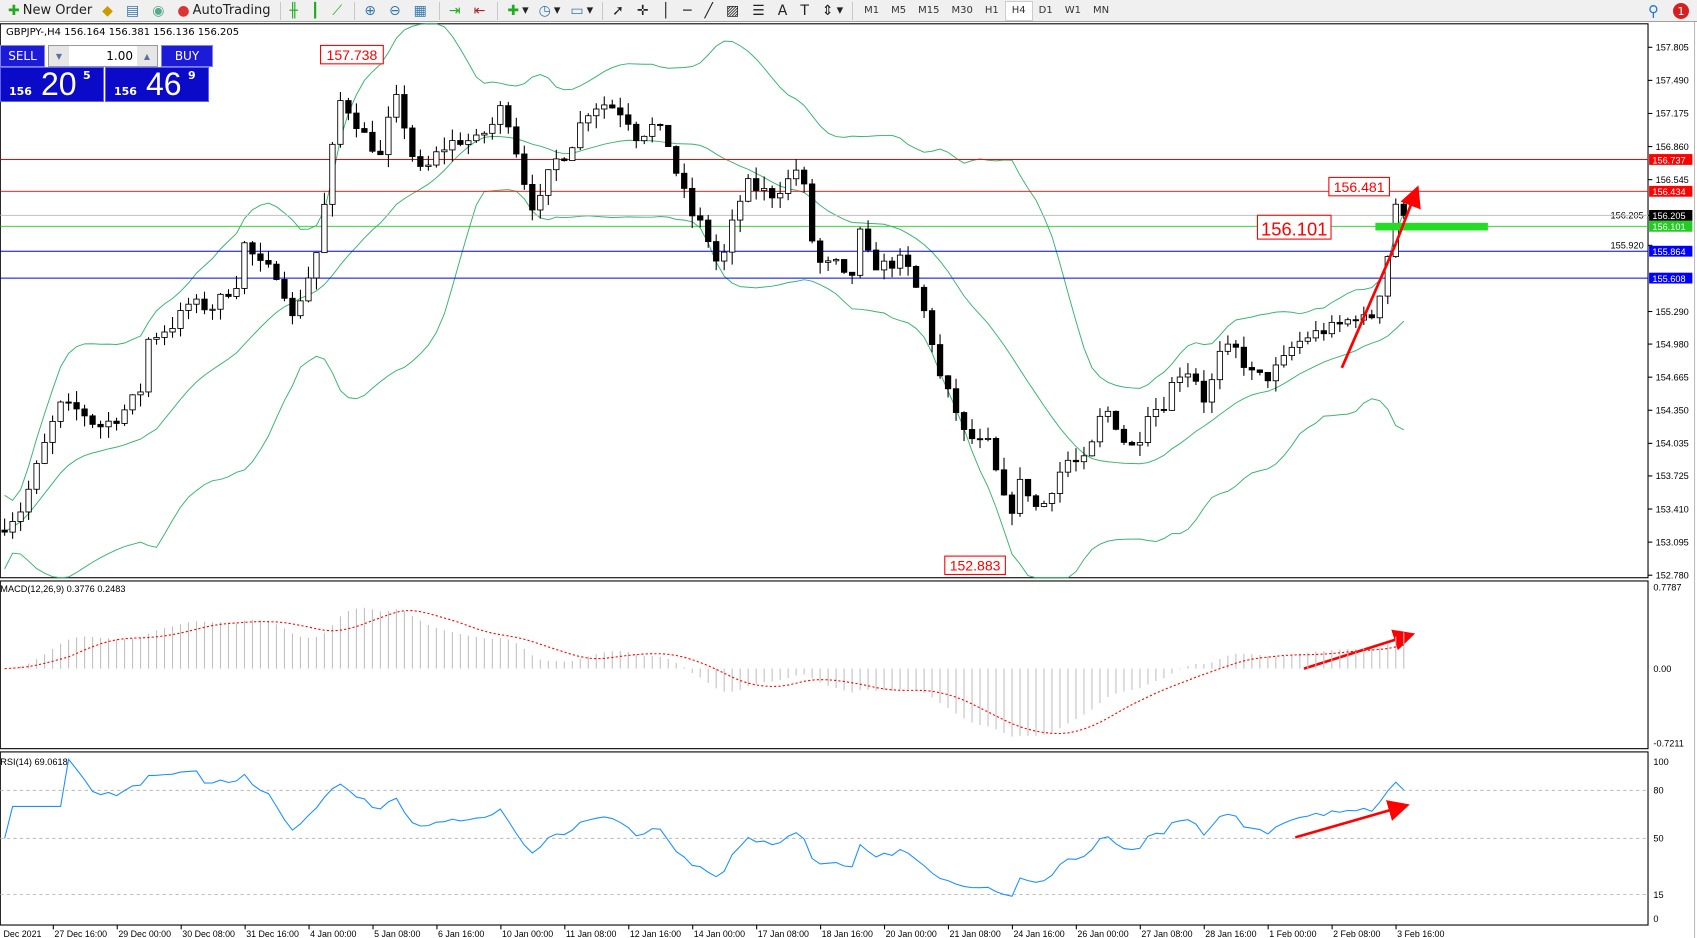 The width and height of the screenshot is (1697, 938). What do you see at coordinates (80, 933) in the screenshot?
I see `time-axis-label: 27 Dec 16:00` at bounding box center [80, 933].